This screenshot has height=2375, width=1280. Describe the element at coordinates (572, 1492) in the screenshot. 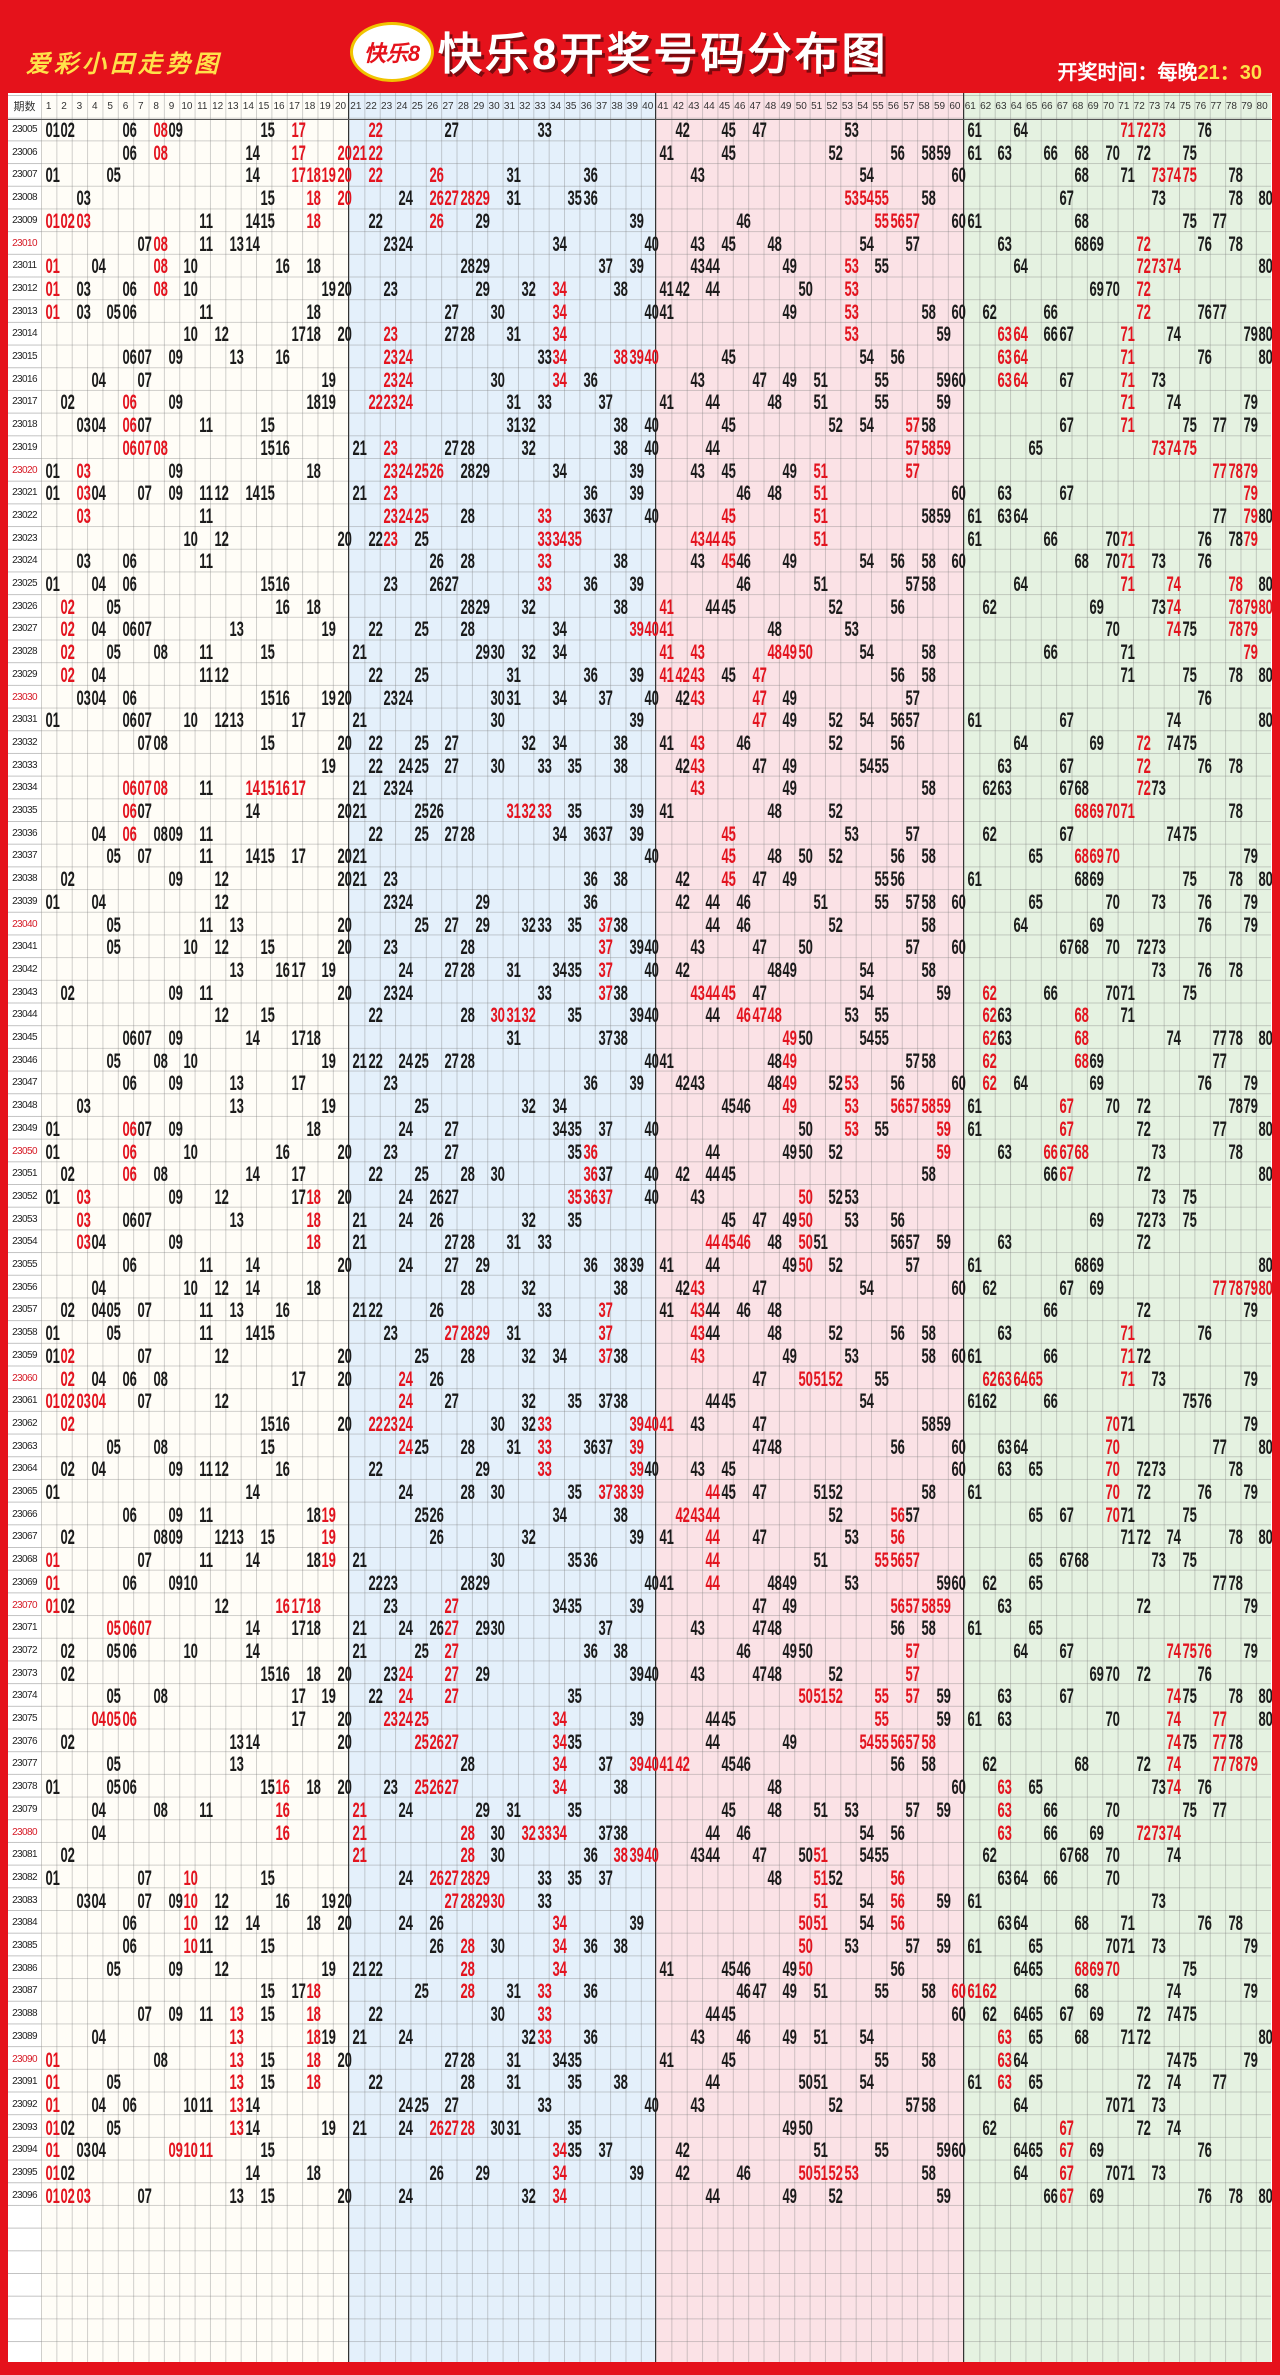

I see `drawn-number: 35` at that location.